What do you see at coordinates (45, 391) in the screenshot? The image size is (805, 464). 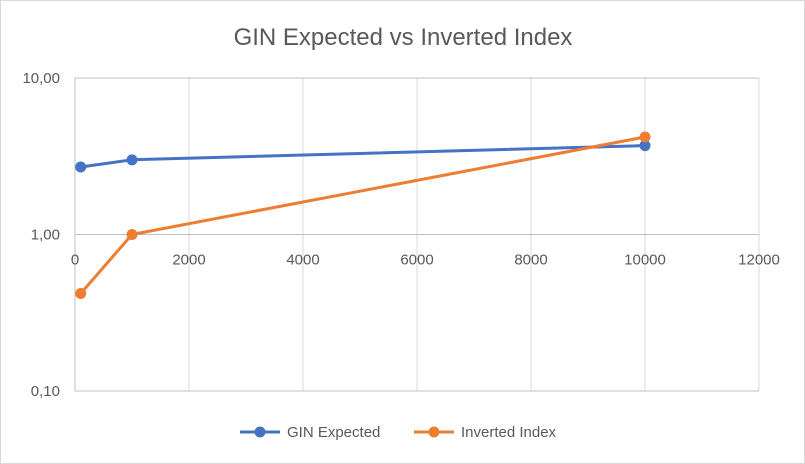 I see `y-tick-label: 0,10` at bounding box center [45, 391].